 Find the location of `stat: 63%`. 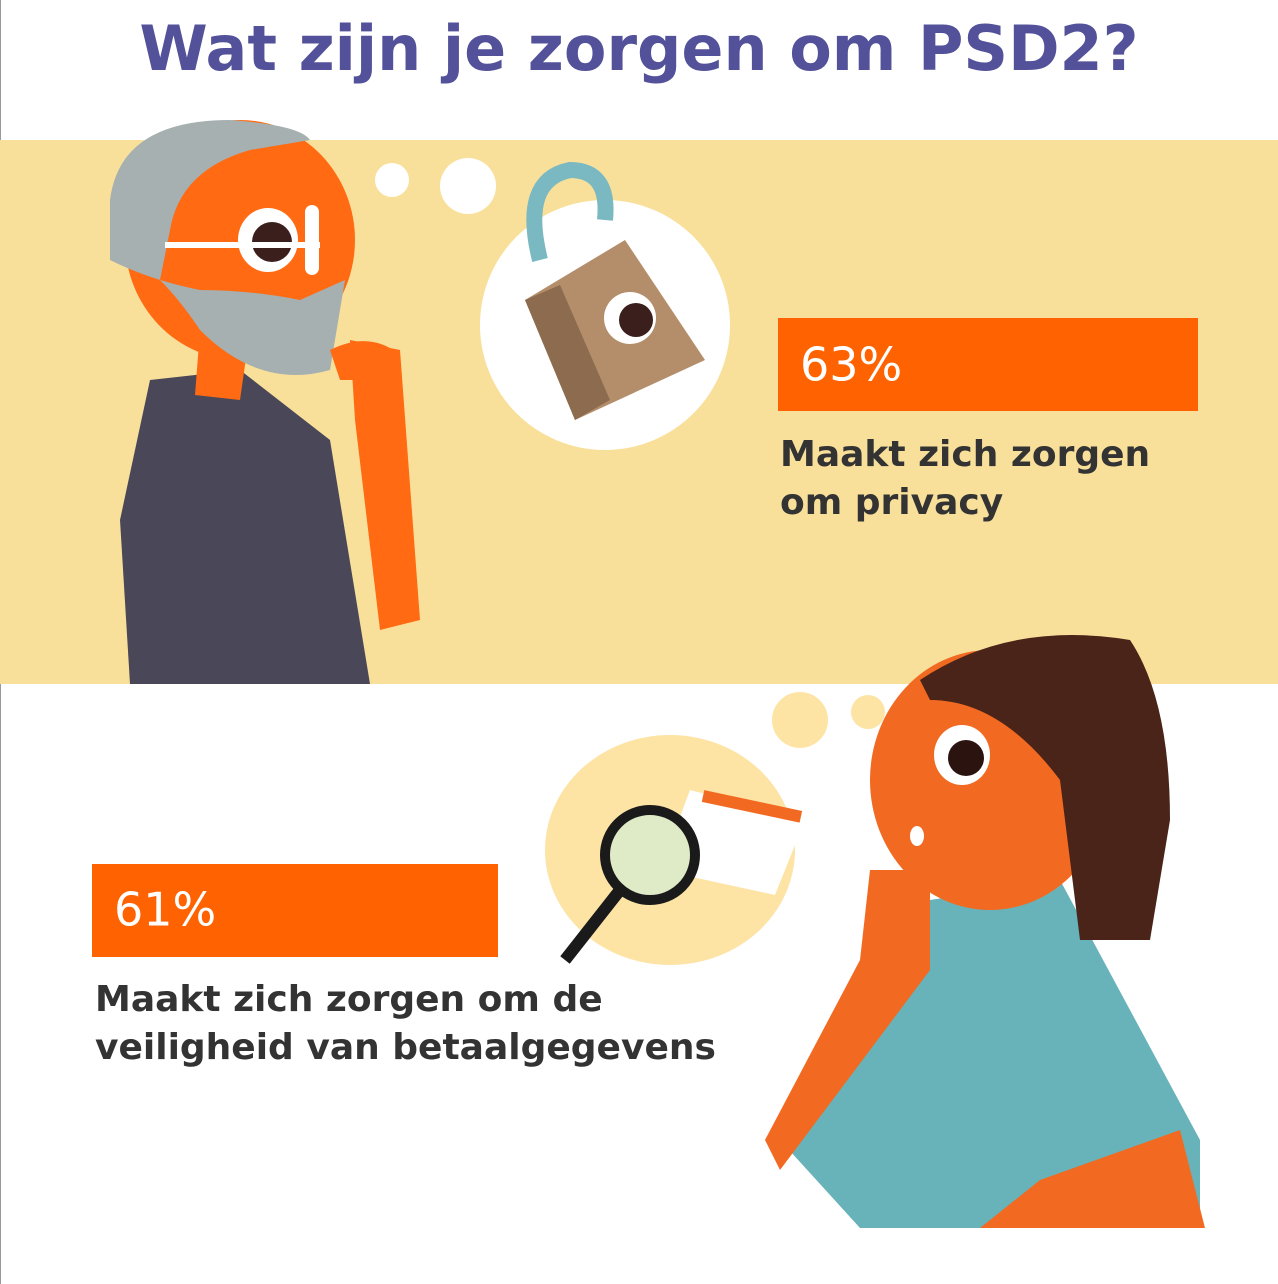

stat: 63% is located at coordinates (851, 365).